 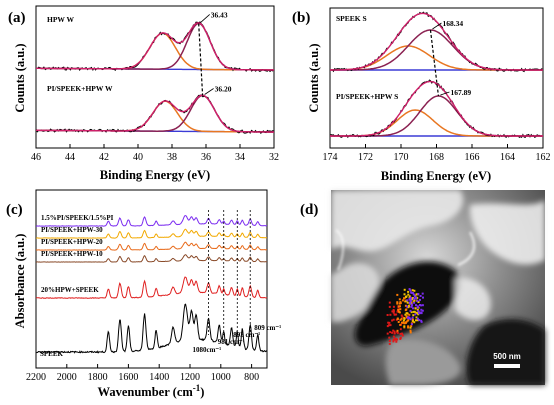 What do you see at coordinates (434, 63) in the screenshot?
I see `peak-shift-line` at bounding box center [434, 63].